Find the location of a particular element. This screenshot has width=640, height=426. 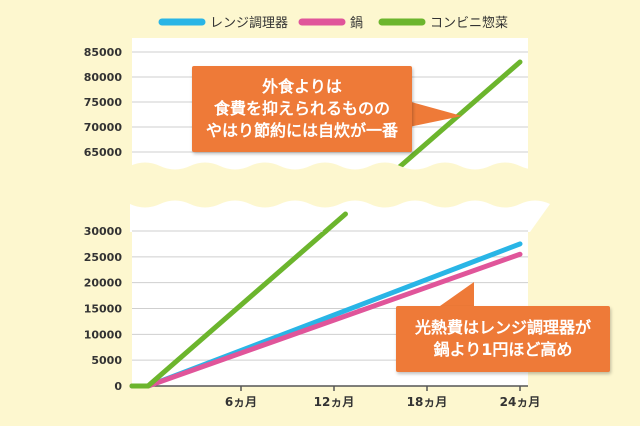

annotation-2-line-1: 光熱費はレンジ調理器が is located at coordinates (502, 327).